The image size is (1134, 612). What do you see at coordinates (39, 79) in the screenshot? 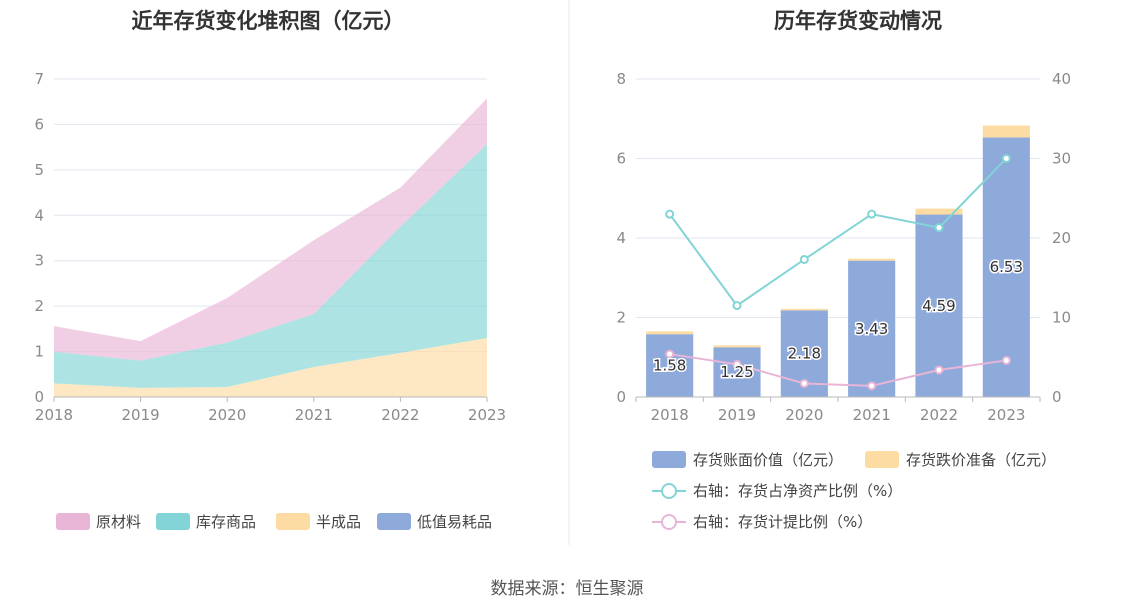
I see `y-tick-label: 7` at bounding box center [39, 79].